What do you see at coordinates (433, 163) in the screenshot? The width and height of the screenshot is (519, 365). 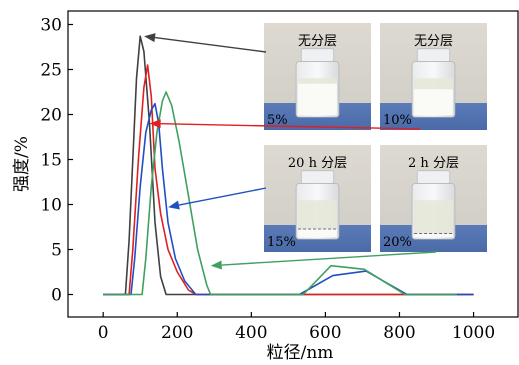 I see `photo-label-status: 2 h 分层` at bounding box center [433, 163].